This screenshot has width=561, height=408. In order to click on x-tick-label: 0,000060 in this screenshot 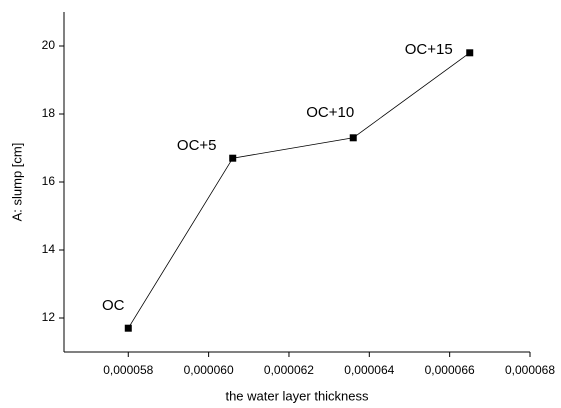, I will do `click(209, 370)`.